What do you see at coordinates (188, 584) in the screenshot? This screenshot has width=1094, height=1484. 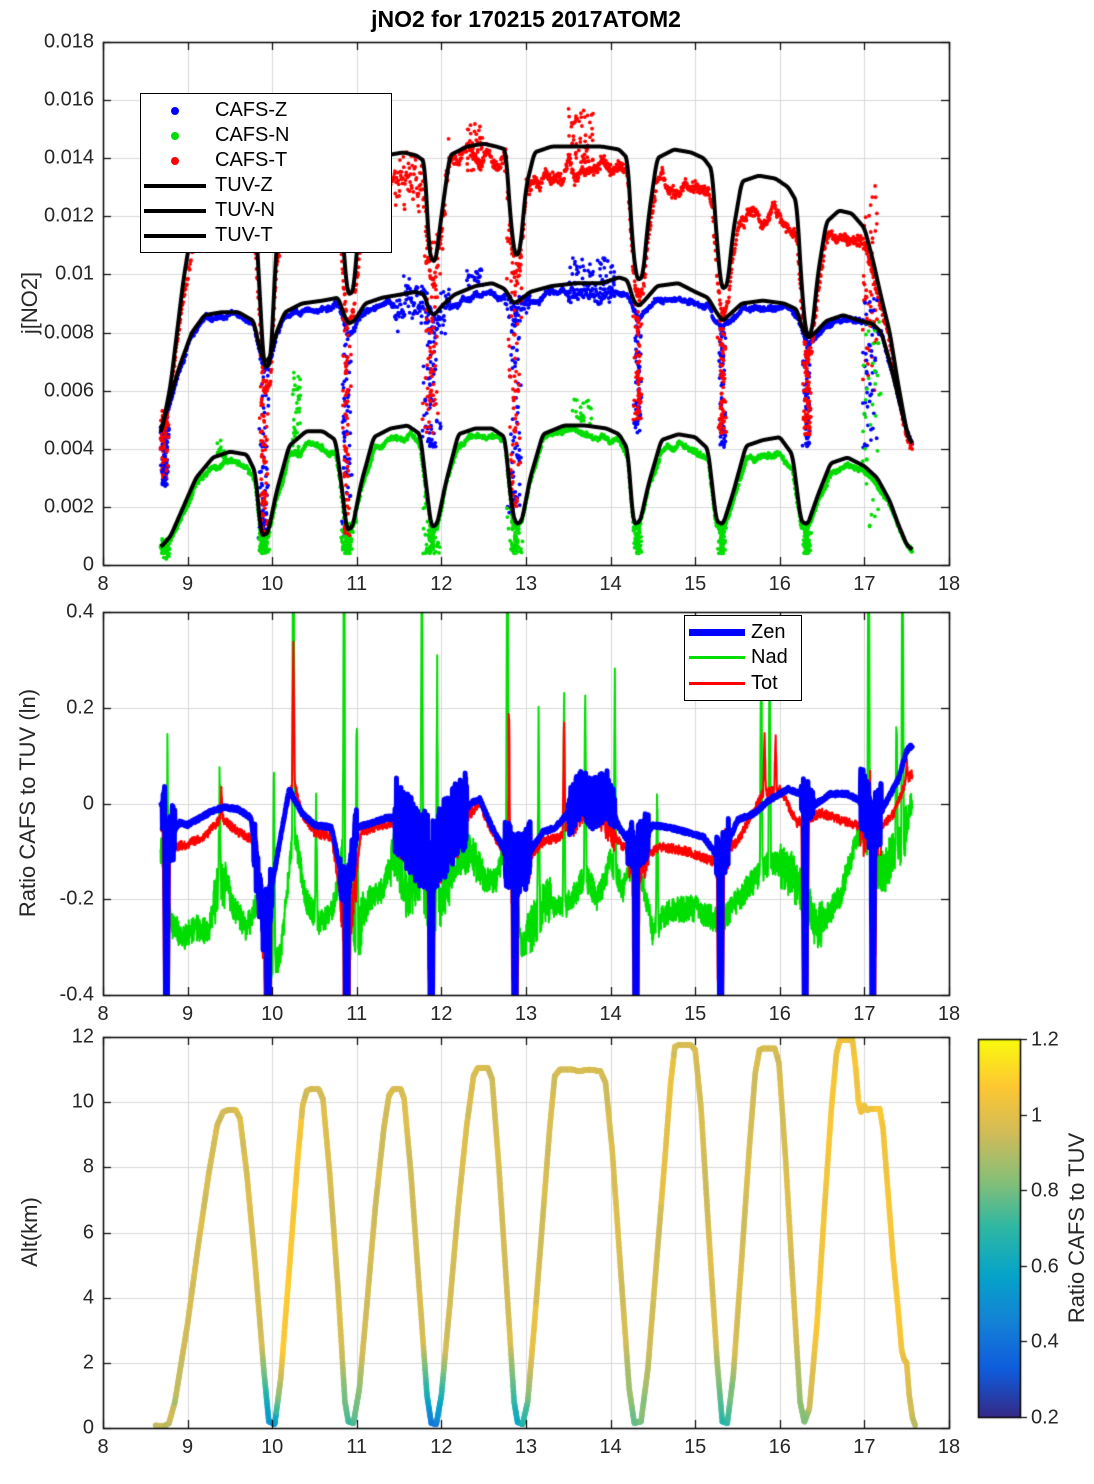 I see `top-x-tick-label: 9` at bounding box center [188, 584].